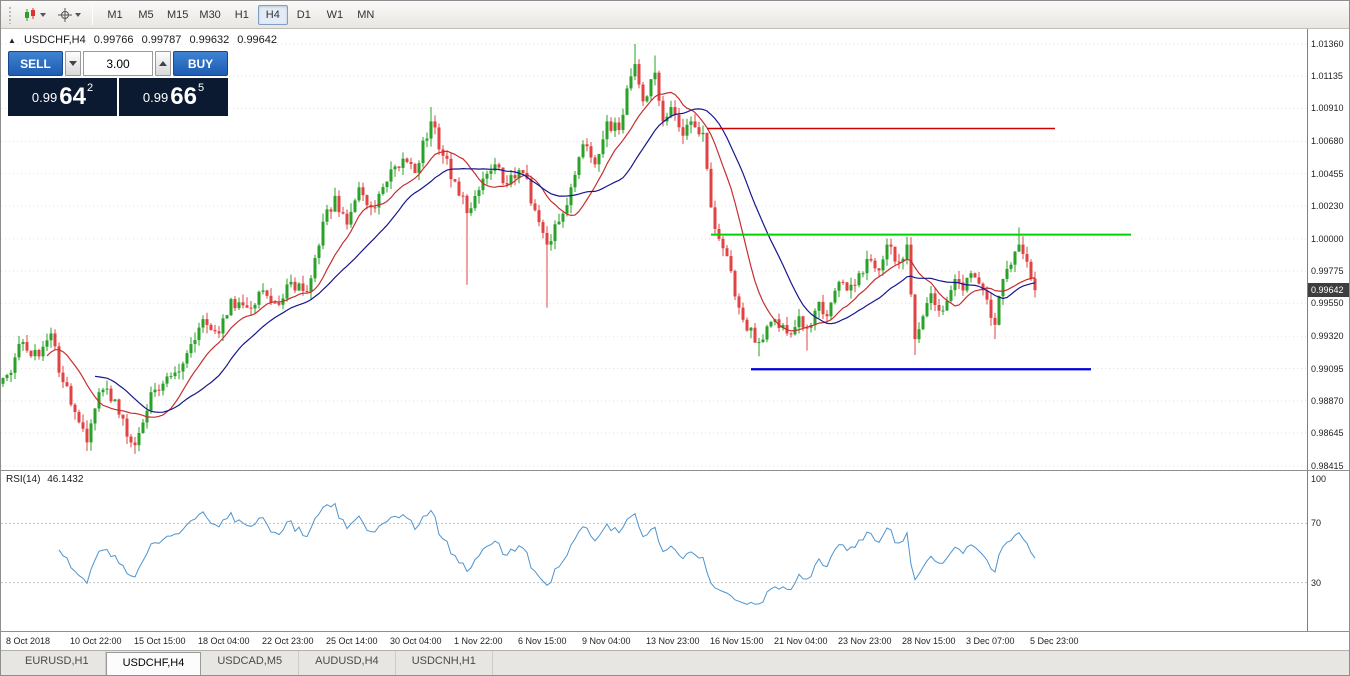 Image resolution: width=1350 pixels, height=676 pixels. Describe the element at coordinates (990, 641) in the screenshot. I see `time-label: 3 Dec 07:00` at that location.